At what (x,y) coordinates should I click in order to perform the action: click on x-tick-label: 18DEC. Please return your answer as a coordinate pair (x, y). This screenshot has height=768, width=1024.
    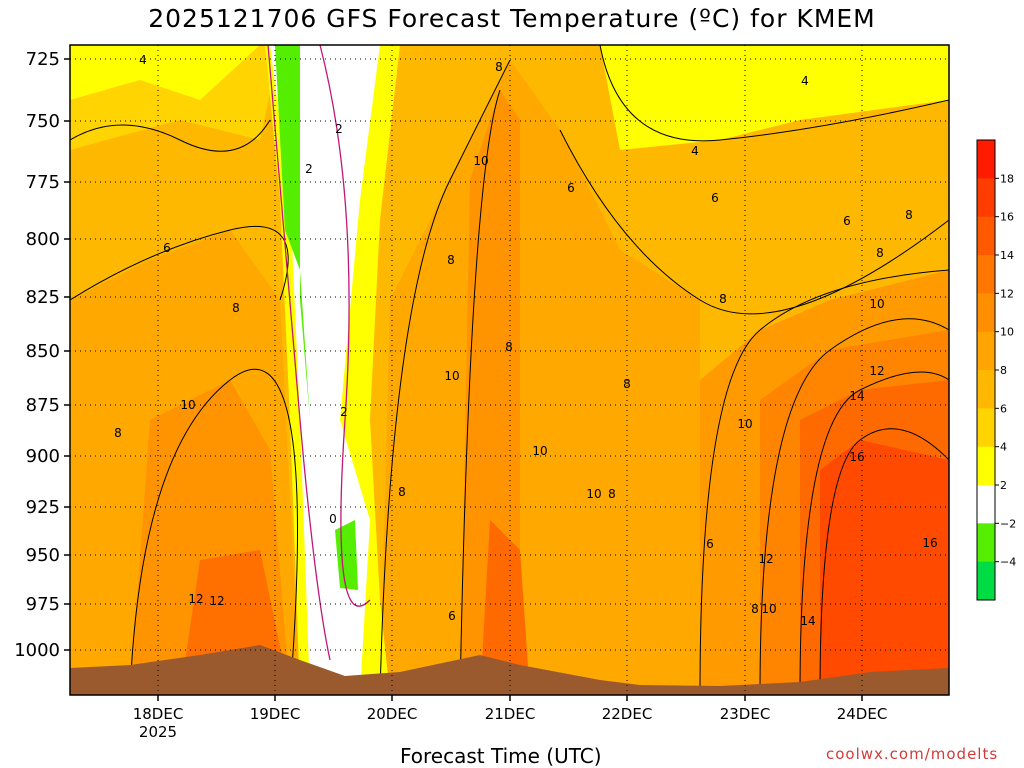
    Looking at the image, I should click on (158, 714).